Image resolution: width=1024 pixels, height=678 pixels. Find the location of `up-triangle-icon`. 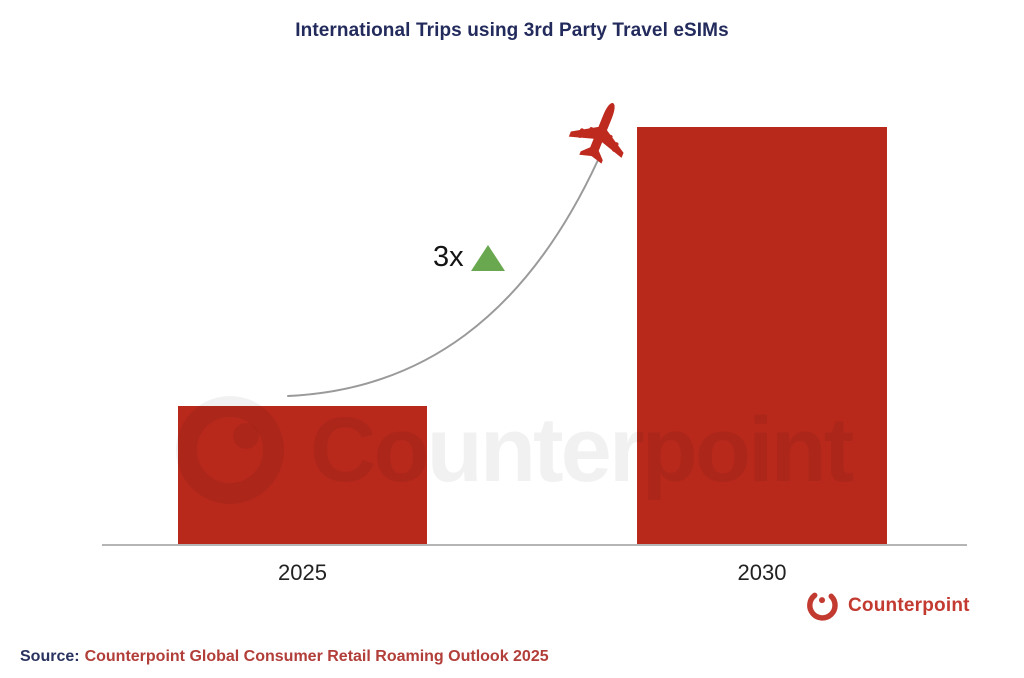

up-triangle-icon is located at coordinates (487, 257).